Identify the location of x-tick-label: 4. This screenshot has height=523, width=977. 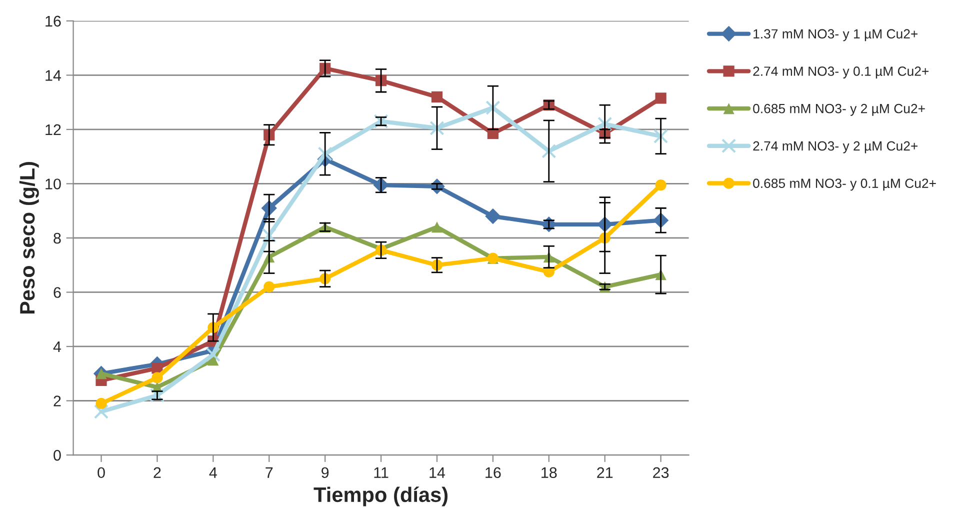
(213, 472).